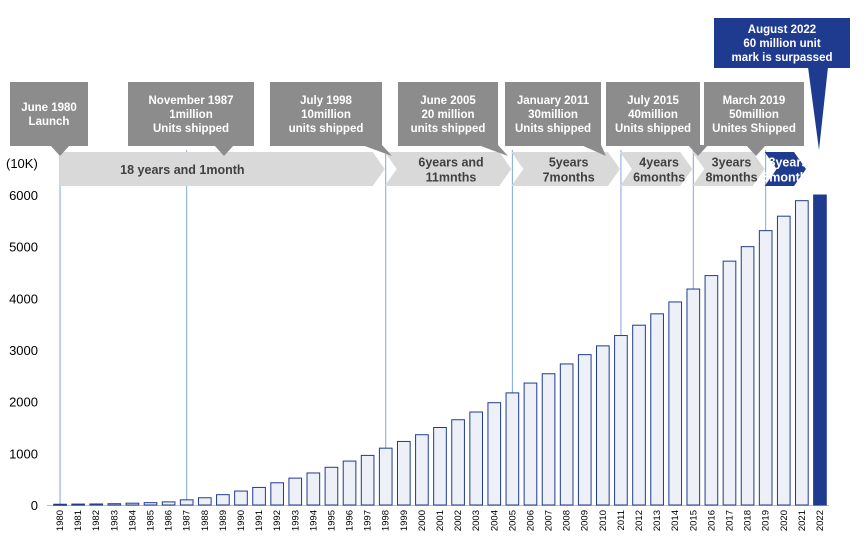 The width and height of the screenshot is (866, 547). Describe the element at coordinates (729, 520) in the screenshot. I see `x-tick-label: 2017` at that location.